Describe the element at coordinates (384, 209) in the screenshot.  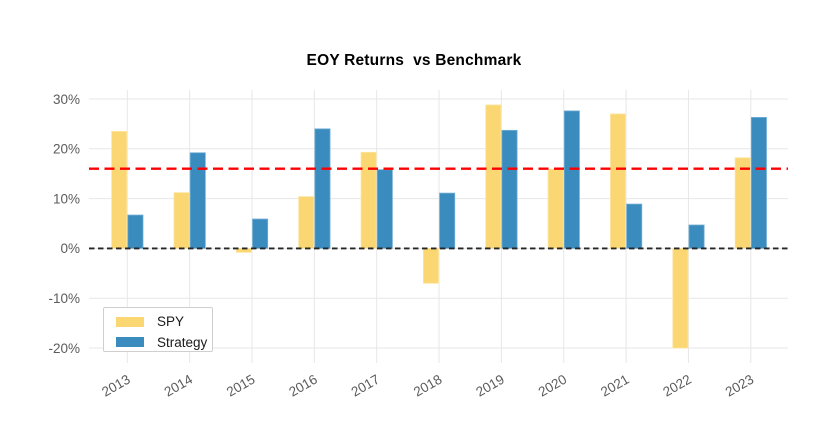
I see `bar-strategy-2017` at that location.